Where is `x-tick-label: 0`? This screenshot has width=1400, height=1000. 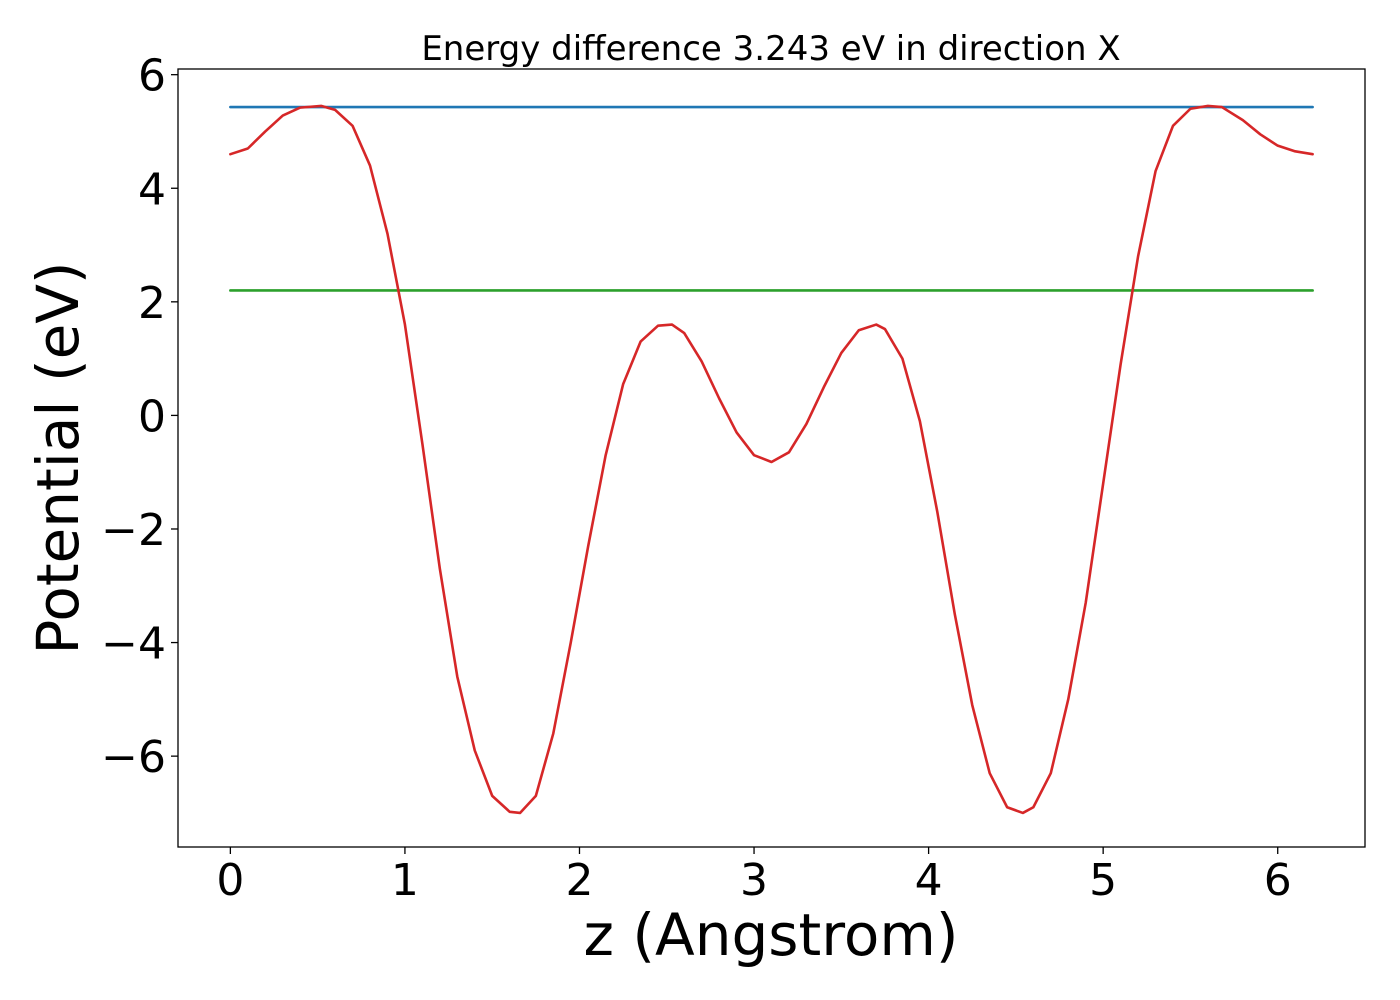
x-tick-label: 0 is located at coordinates (230, 880).